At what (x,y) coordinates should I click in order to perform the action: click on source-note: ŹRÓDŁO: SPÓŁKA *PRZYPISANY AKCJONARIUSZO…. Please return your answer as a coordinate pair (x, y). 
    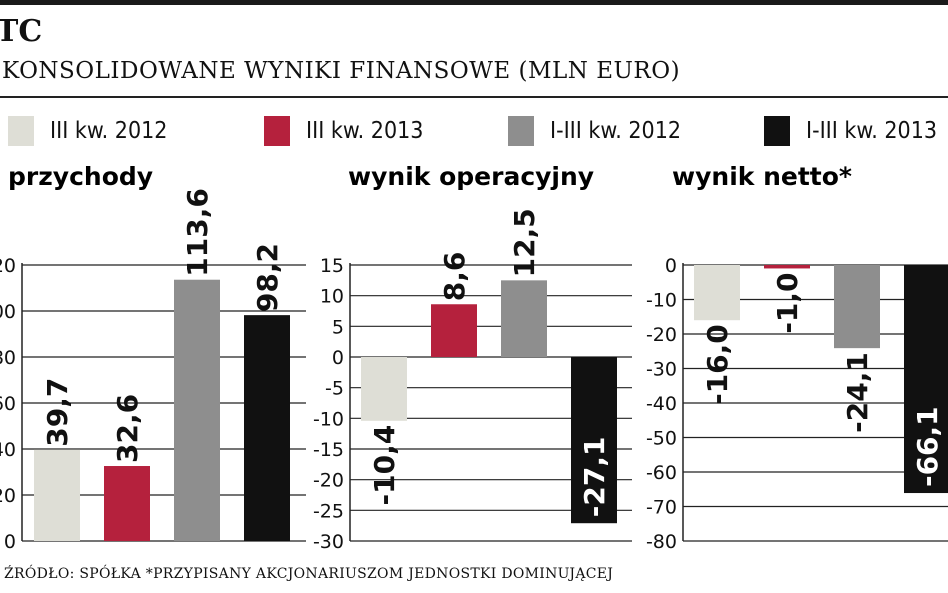
    Looking at the image, I should click on (309, 574).